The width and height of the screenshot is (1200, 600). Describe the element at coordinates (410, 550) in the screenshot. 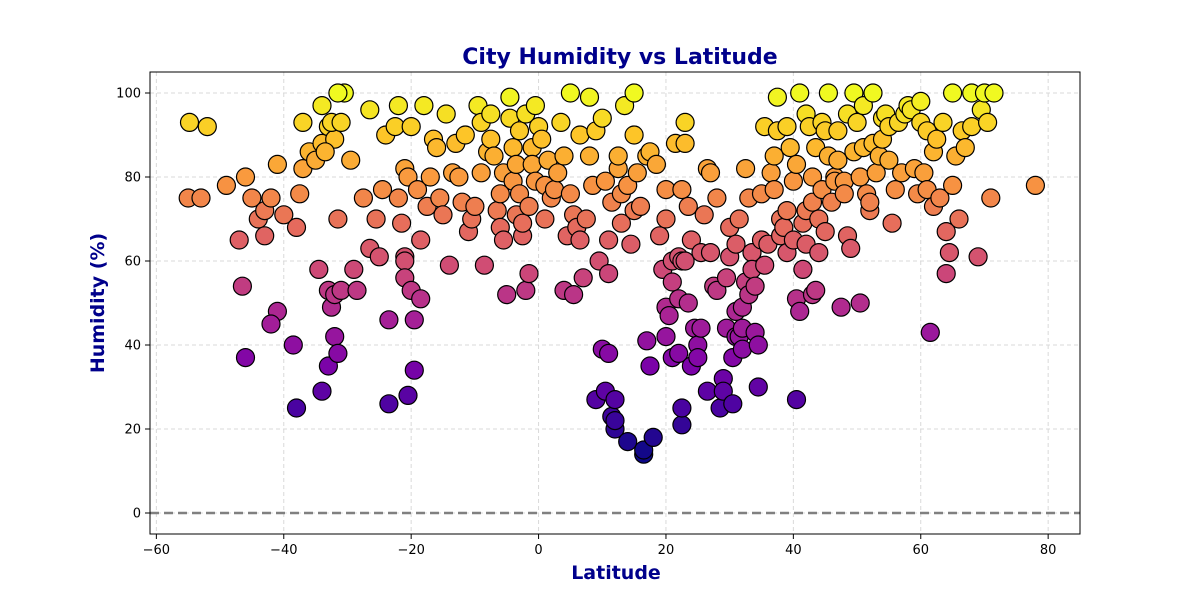

I see `x-tick-label: −20` at that location.